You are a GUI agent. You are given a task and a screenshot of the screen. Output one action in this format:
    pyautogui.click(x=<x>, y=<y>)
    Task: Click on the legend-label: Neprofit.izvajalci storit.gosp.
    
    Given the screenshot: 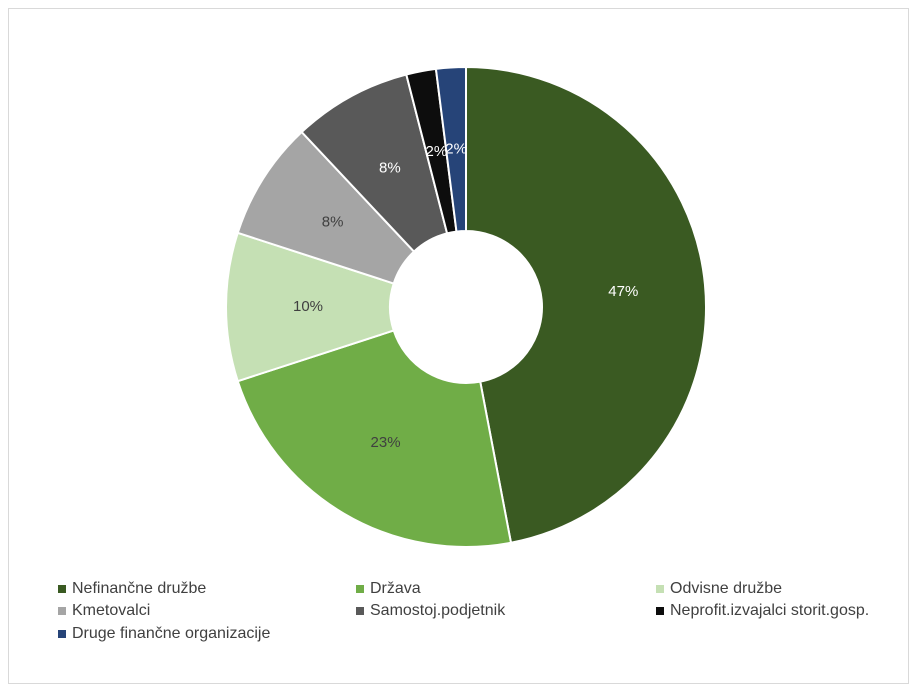 What is the action you would take?
    pyautogui.click(x=769, y=610)
    